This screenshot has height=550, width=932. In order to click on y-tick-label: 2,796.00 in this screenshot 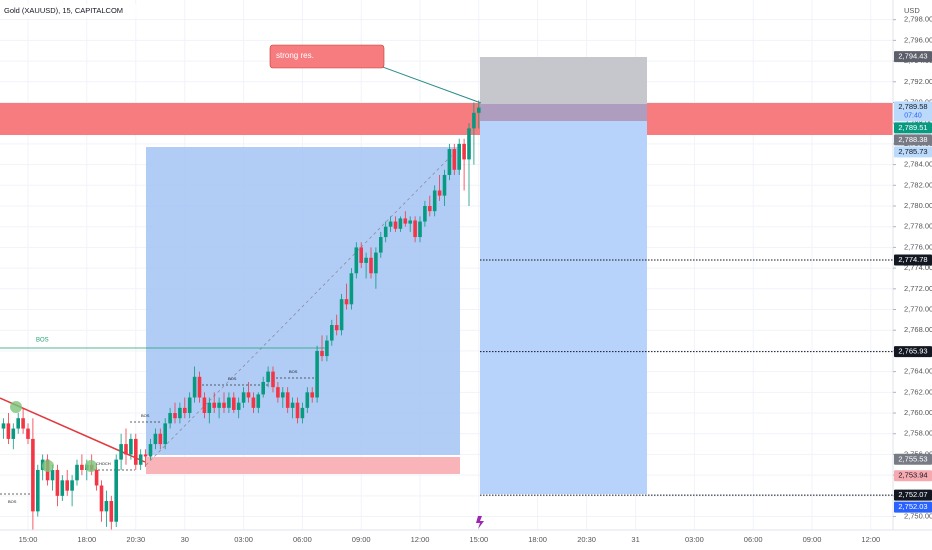, I will do `click(918, 39)`.